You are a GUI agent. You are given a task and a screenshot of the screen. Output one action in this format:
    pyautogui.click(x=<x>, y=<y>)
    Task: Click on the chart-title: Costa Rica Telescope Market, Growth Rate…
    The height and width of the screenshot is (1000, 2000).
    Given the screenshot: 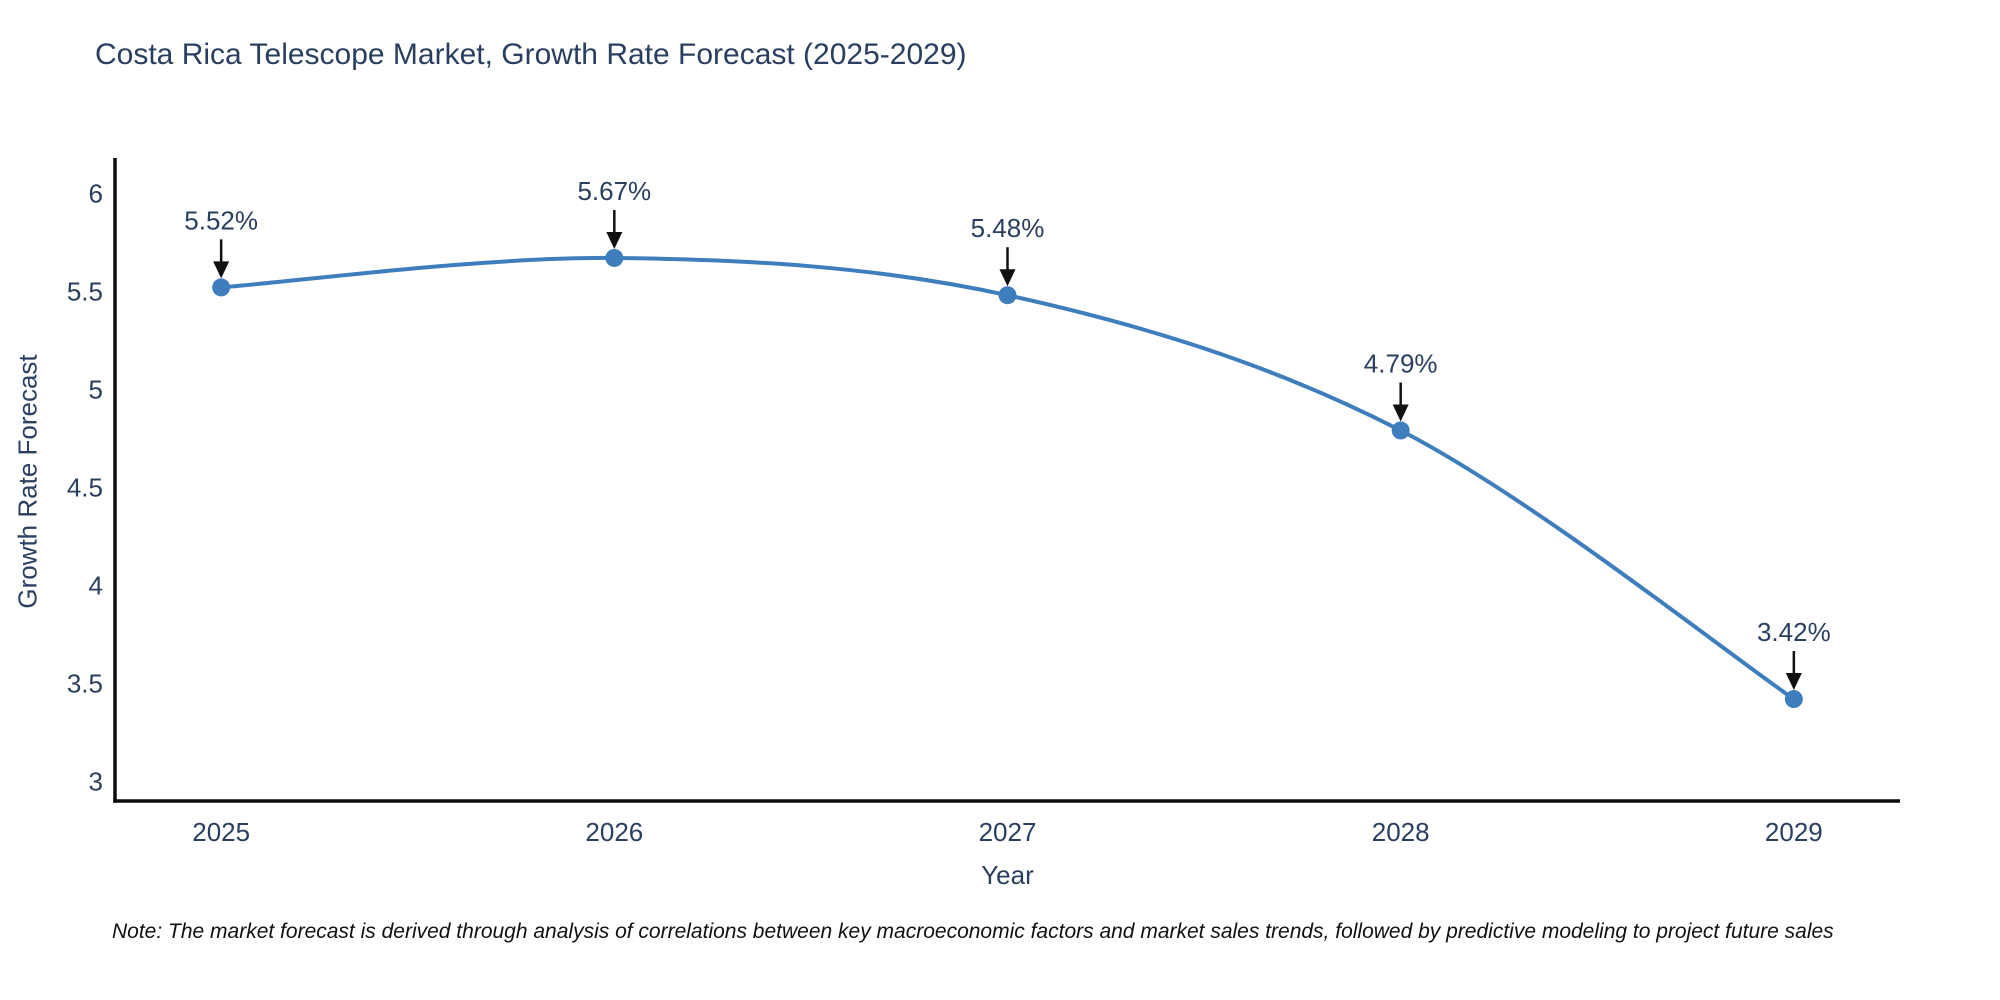 What is the action you would take?
    pyautogui.click(x=531, y=54)
    